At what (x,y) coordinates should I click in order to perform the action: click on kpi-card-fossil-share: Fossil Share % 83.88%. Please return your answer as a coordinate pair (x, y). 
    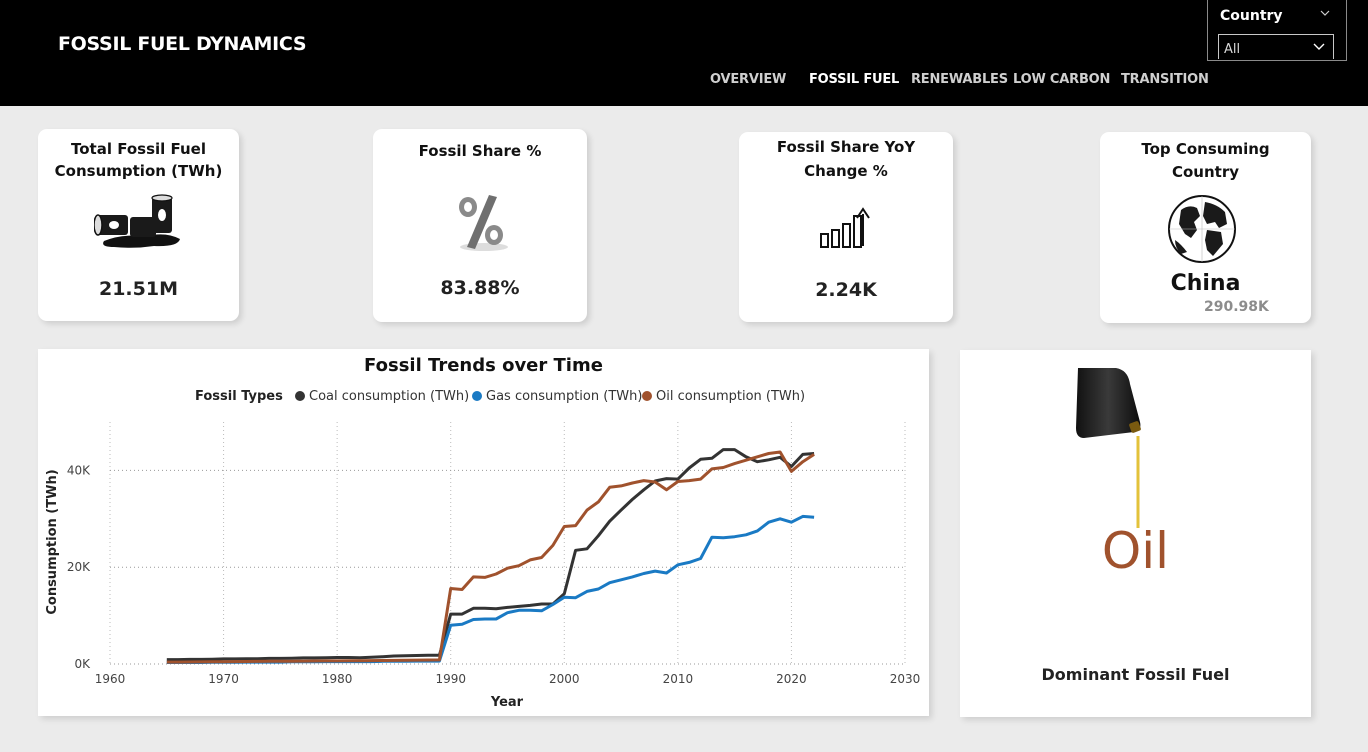
    Looking at the image, I should click on (480, 225).